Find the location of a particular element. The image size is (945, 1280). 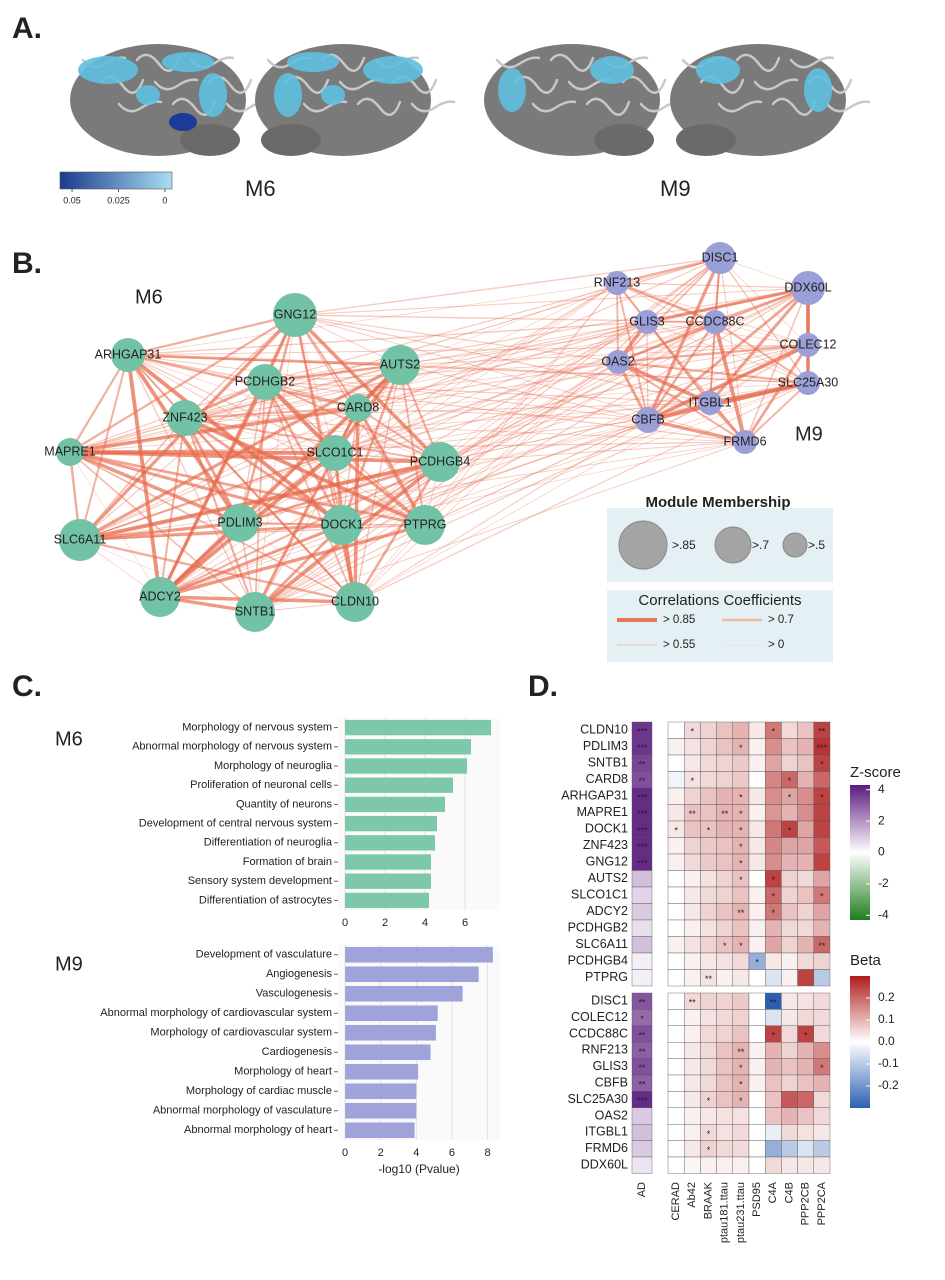

significance: *** is located at coordinates (642, 864).